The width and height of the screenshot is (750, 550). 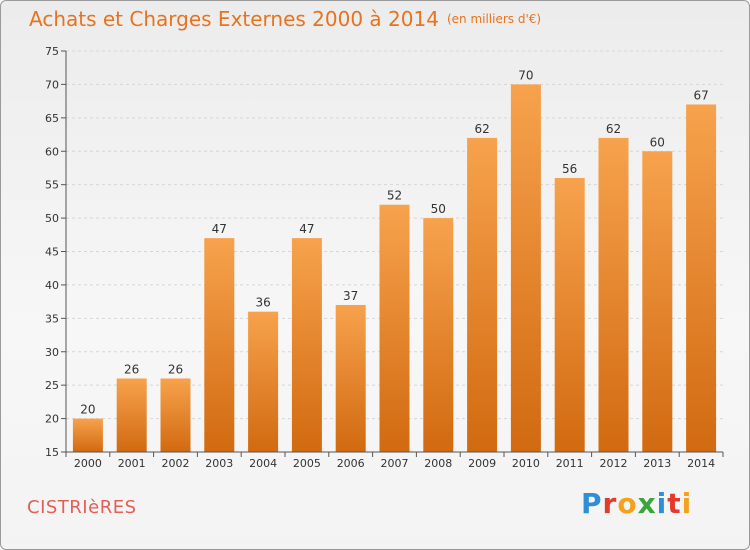 I want to click on y-tick-label: 45, so click(x=52, y=252).